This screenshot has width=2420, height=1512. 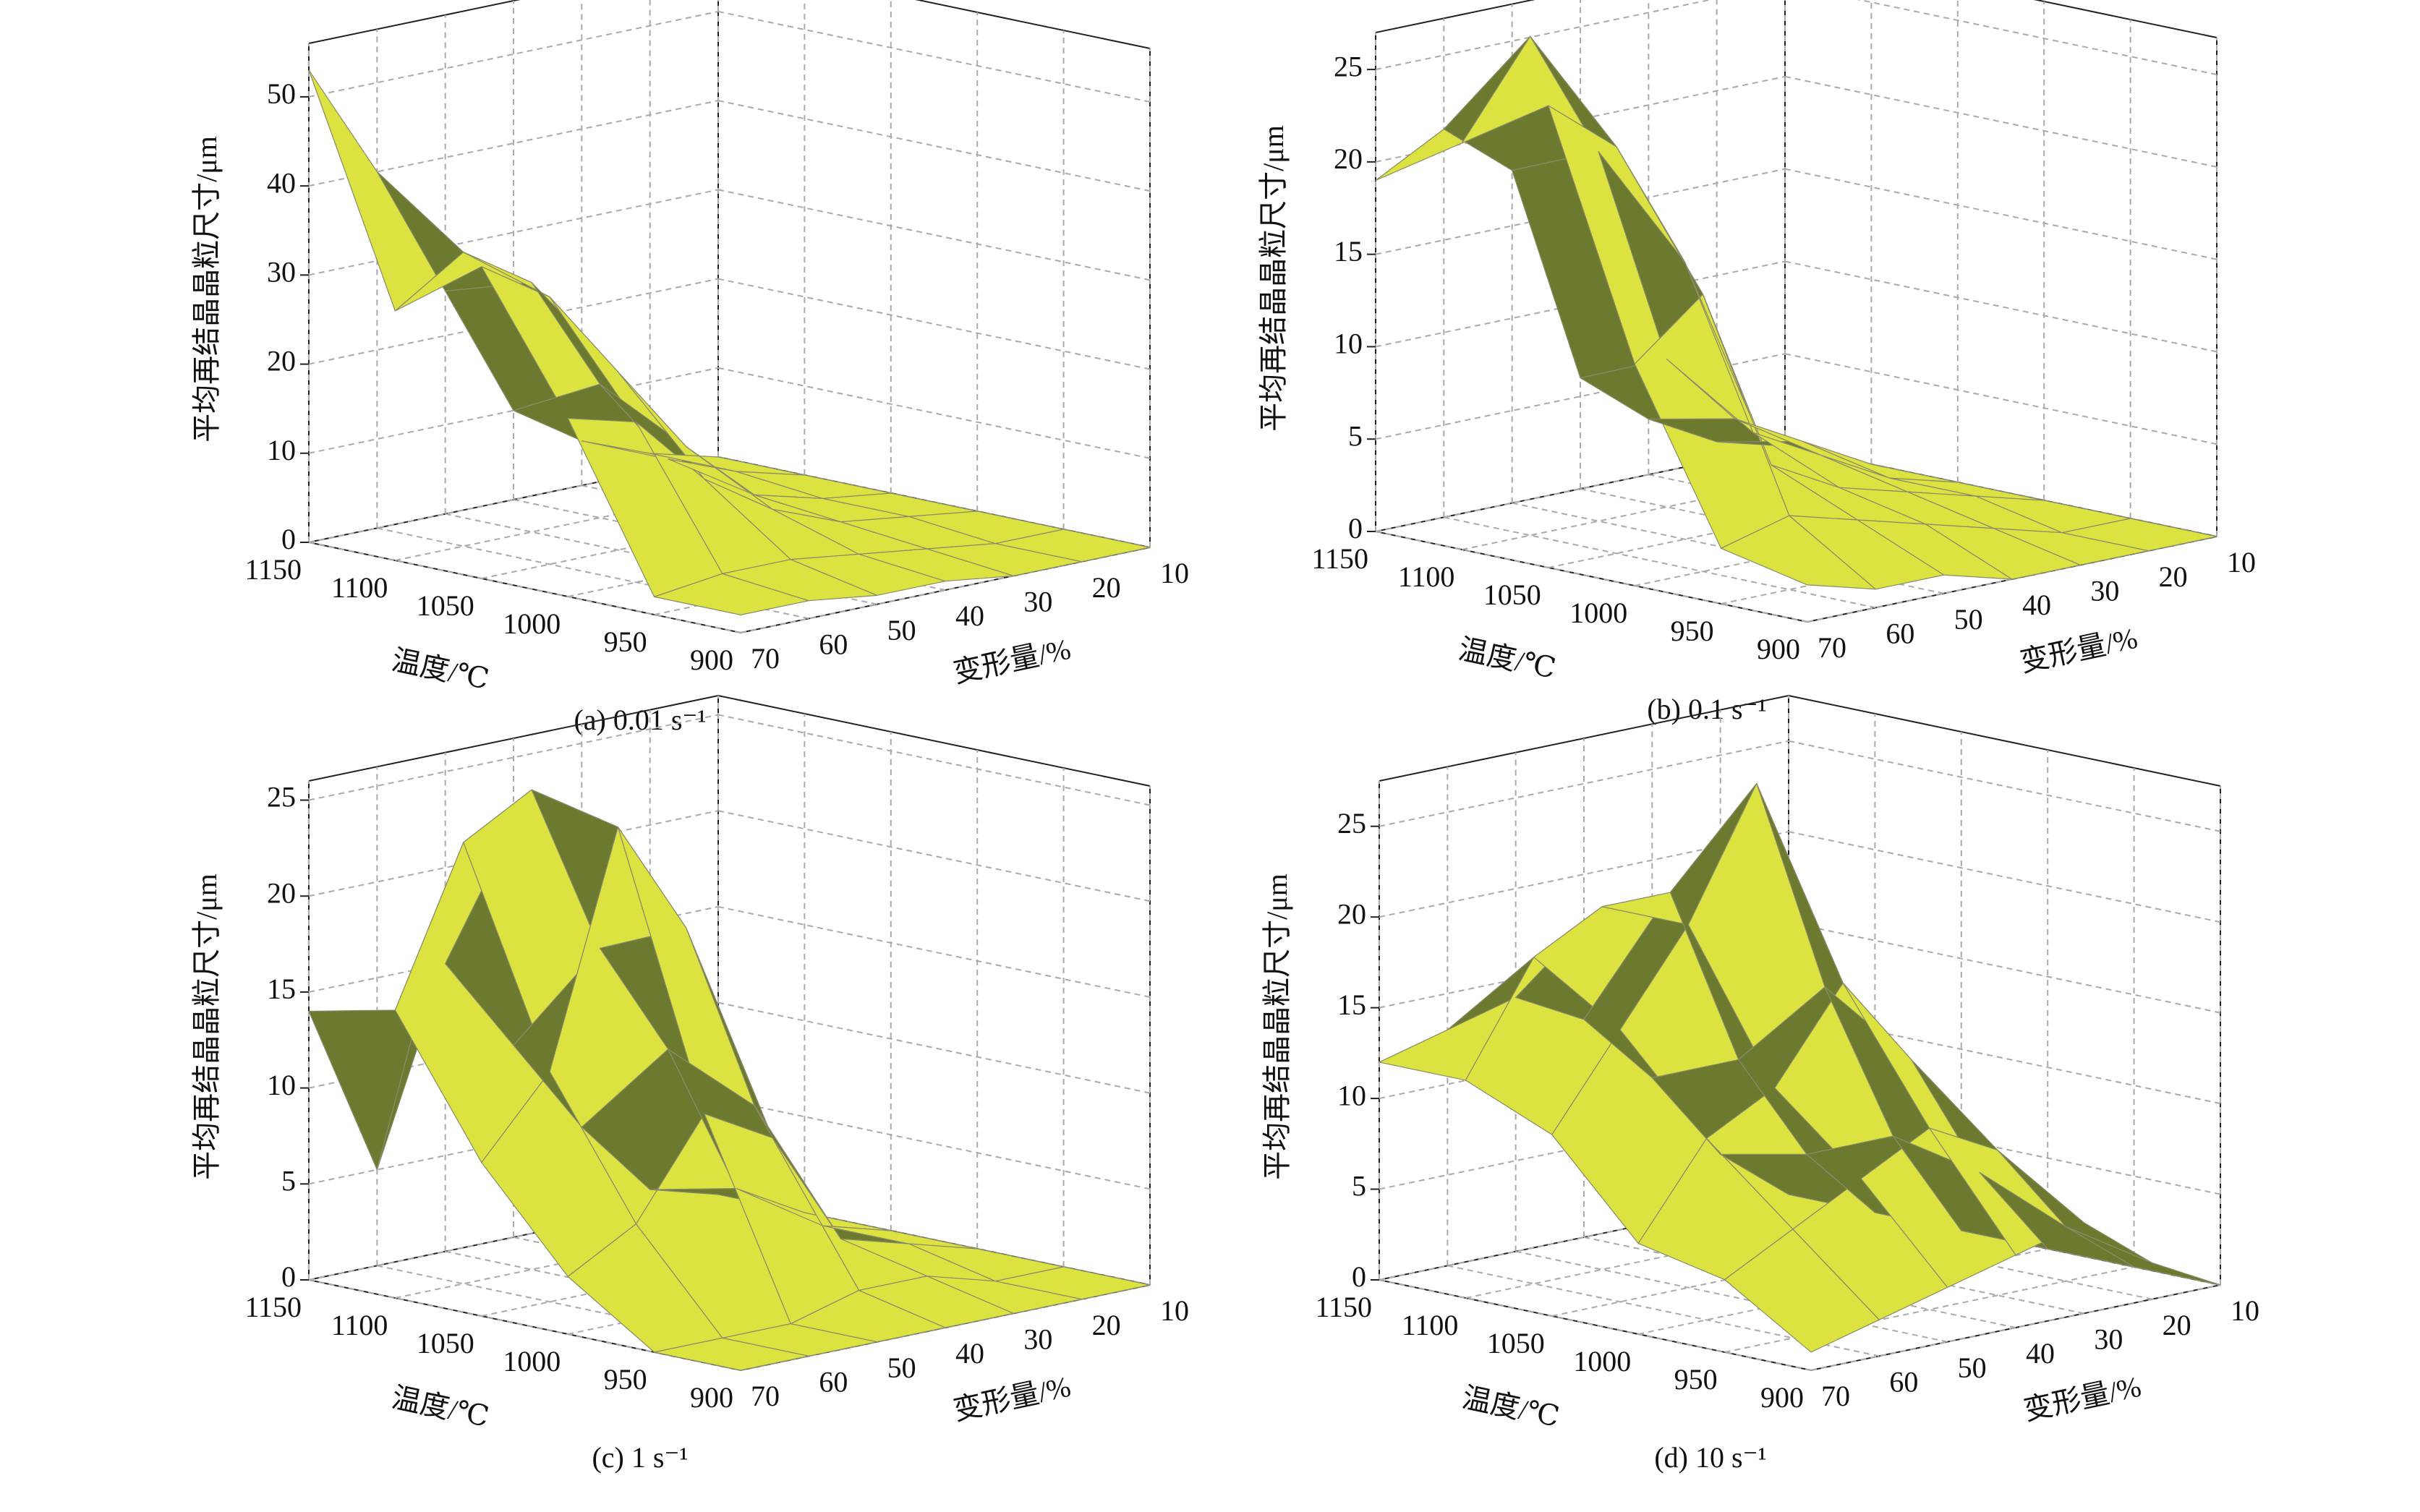 What do you see at coordinates (1706, 709) in the screenshot?
I see `caption: (b) 0.1 s⁻¹` at bounding box center [1706, 709].